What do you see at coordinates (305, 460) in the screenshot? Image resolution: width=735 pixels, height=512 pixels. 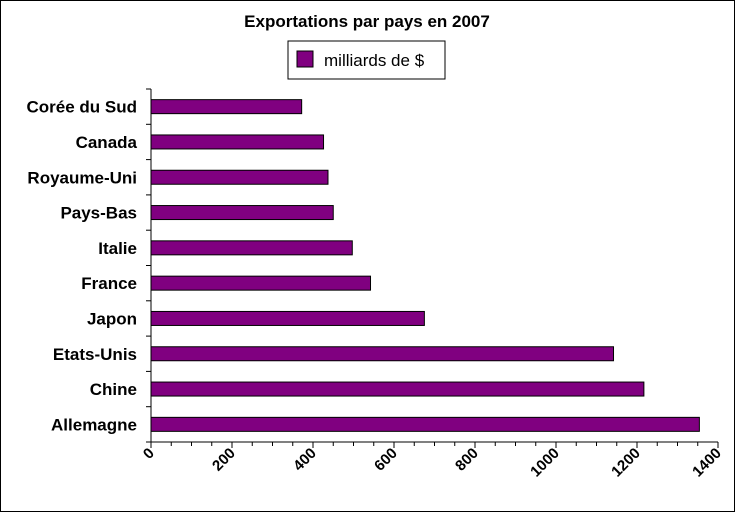 I see `x-tick-label: 400` at bounding box center [305, 460].